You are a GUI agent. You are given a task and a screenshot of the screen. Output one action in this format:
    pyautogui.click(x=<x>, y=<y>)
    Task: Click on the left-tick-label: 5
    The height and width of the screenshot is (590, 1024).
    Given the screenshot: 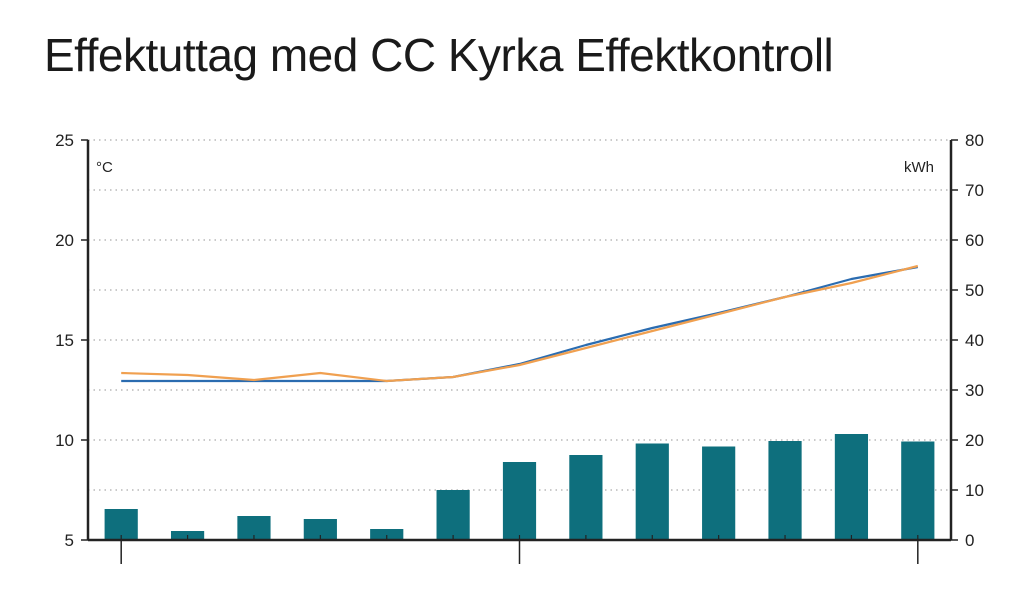 What is the action you would take?
    pyautogui.click(x=69, y=540)
    